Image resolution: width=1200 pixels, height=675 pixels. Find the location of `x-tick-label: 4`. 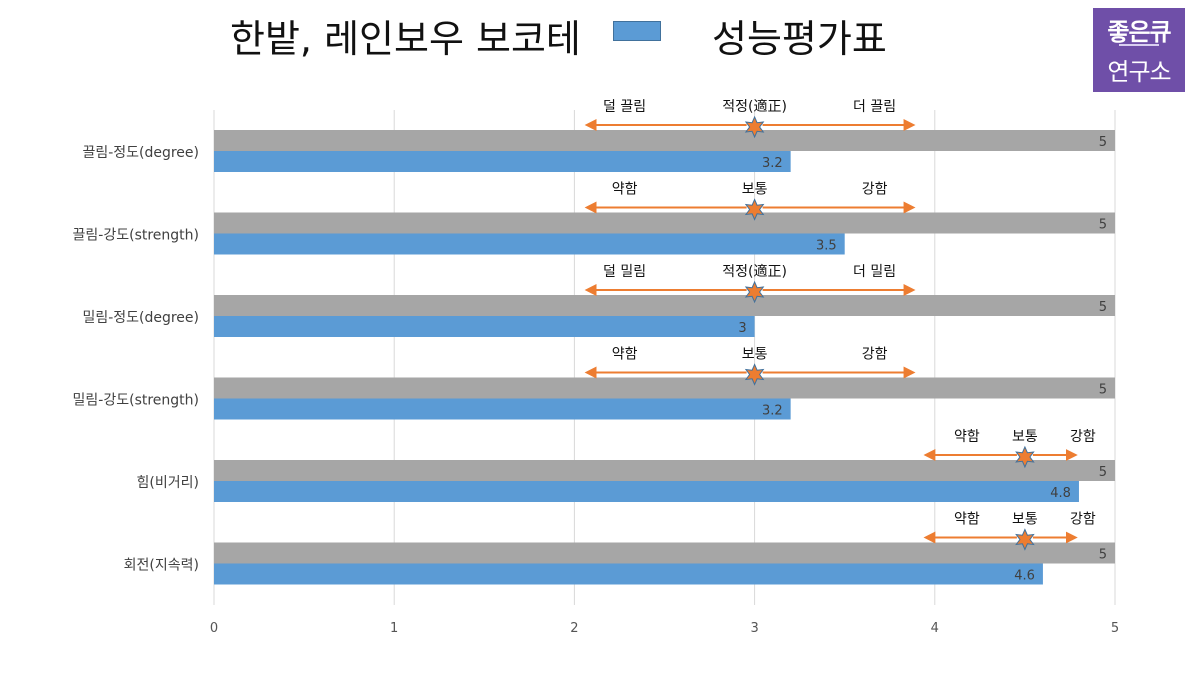

x-tick-label: 4 is located at coordinates (935, 628).